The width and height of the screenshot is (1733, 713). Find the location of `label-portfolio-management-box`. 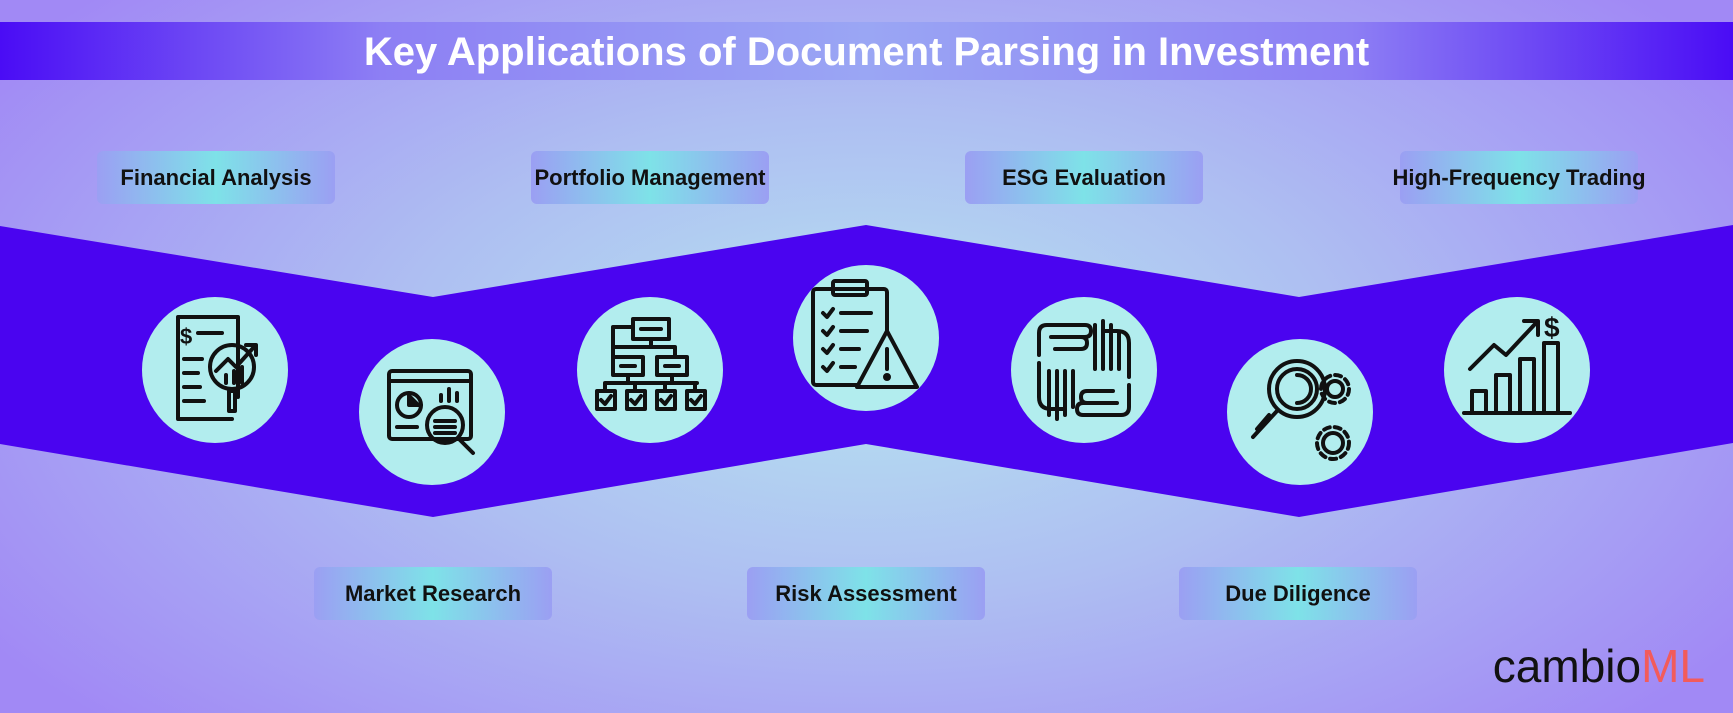

label-portfolio-management-box is located at coordinates (650, 177).